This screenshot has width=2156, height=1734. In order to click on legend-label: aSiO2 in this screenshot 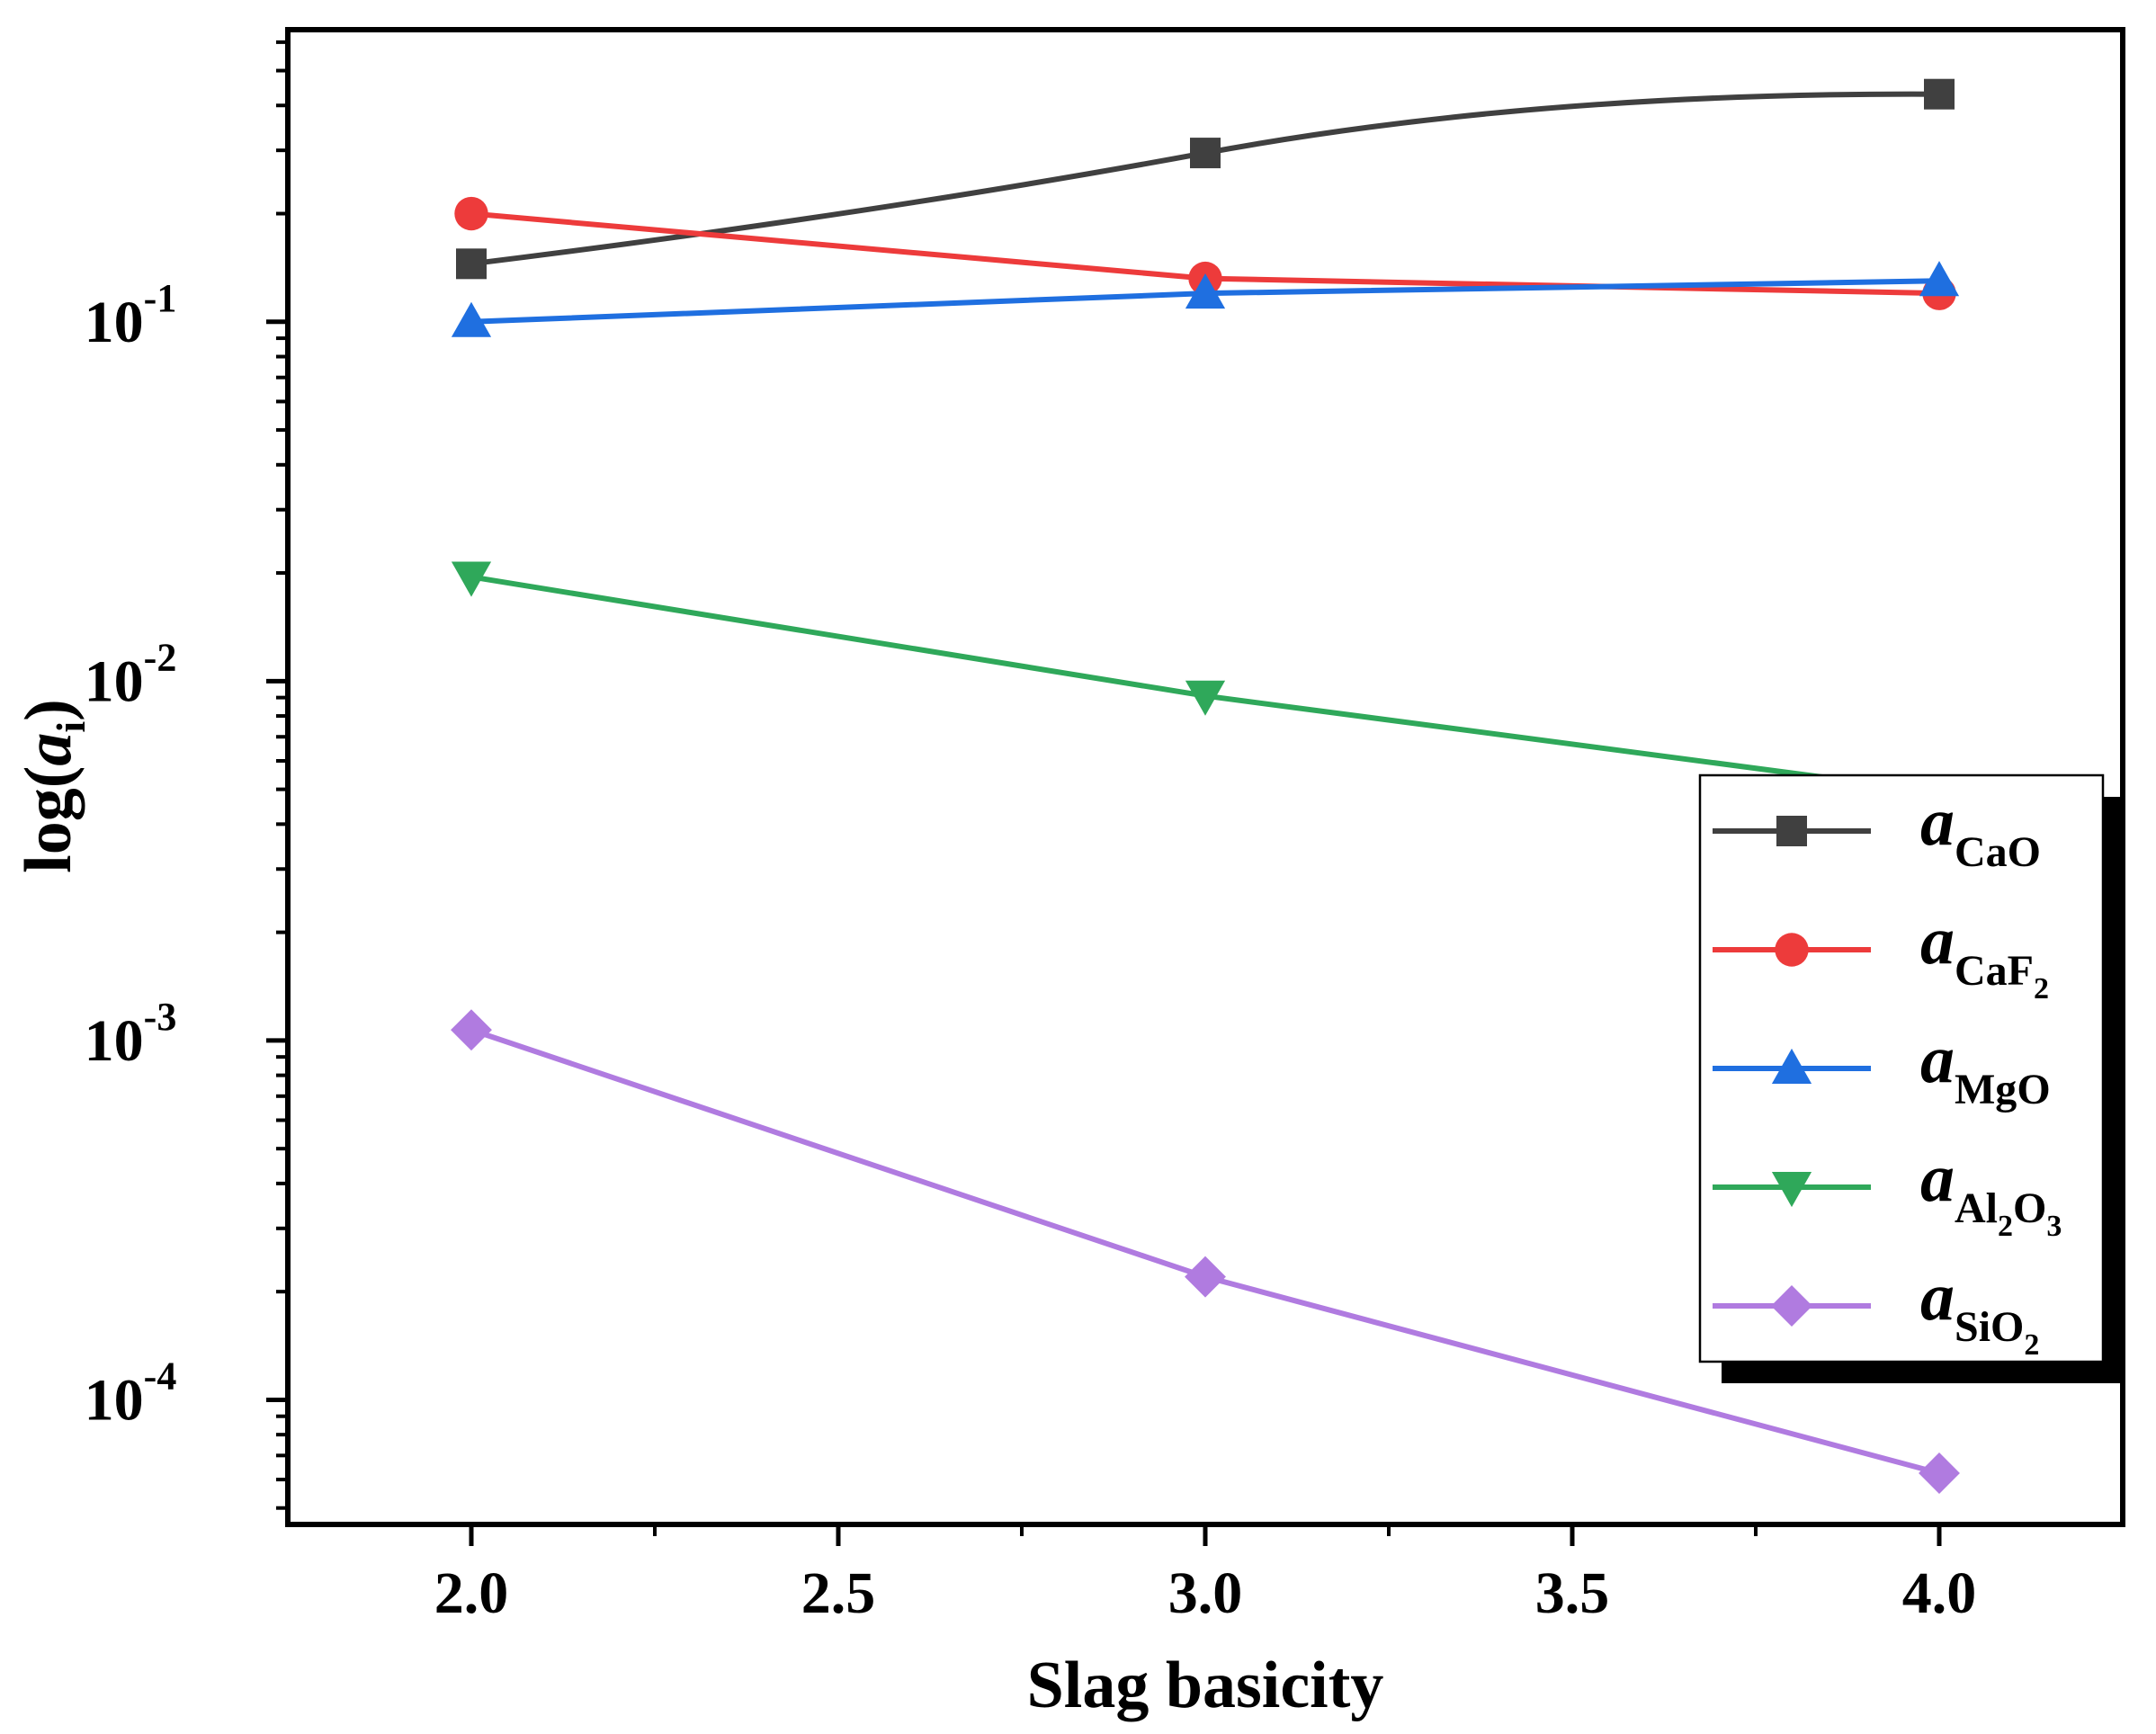, I will do `click(1979, 1311)`.